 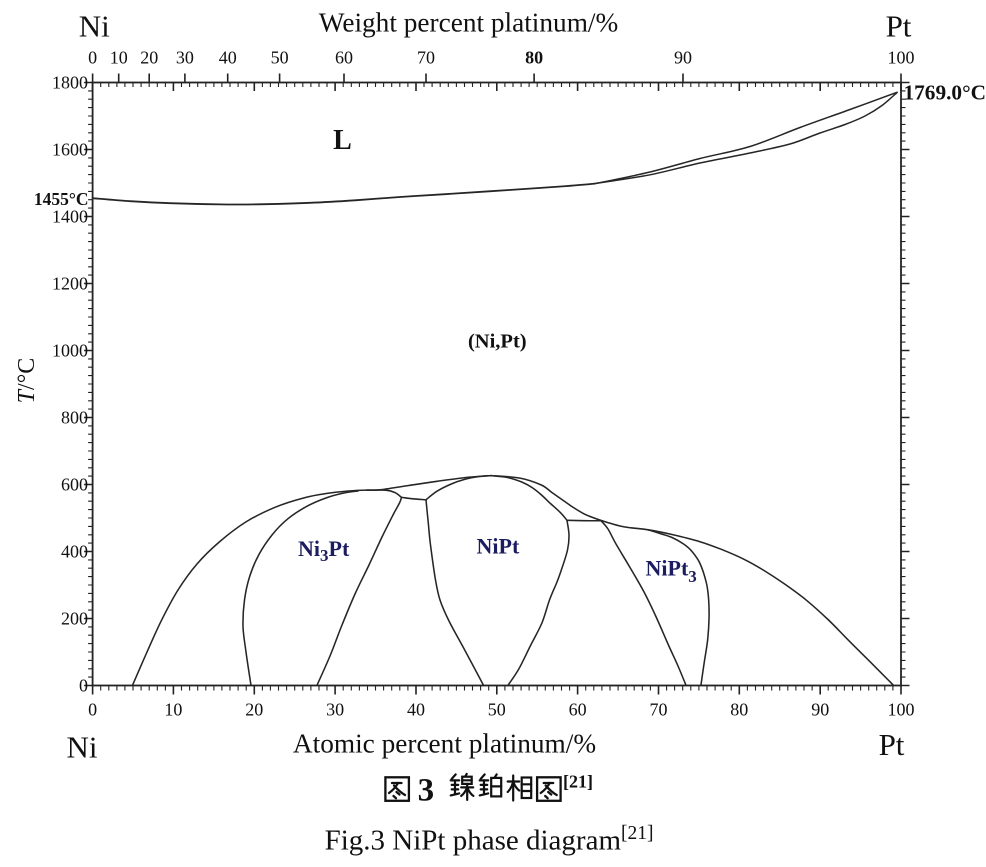 What do you see at coordinates (945, 93) in the screenshot?
I see `svg-text: 1769.0°C` at bounding box center [945, 93].